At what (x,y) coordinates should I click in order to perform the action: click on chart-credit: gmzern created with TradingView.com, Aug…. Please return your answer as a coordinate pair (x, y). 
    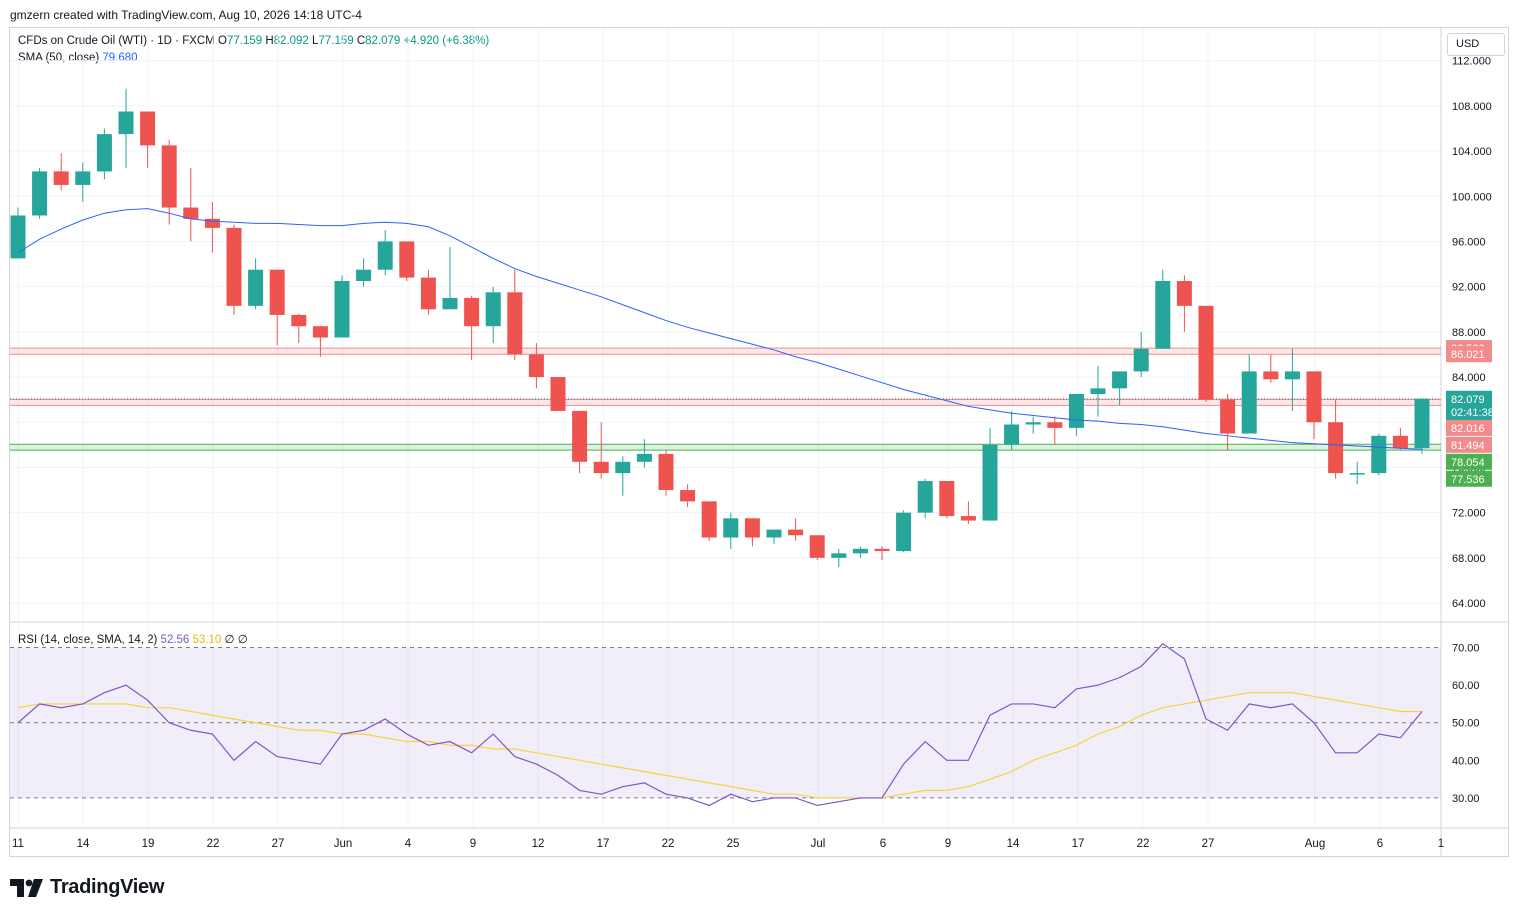
    Looking at the image, I should click on (186, 15).